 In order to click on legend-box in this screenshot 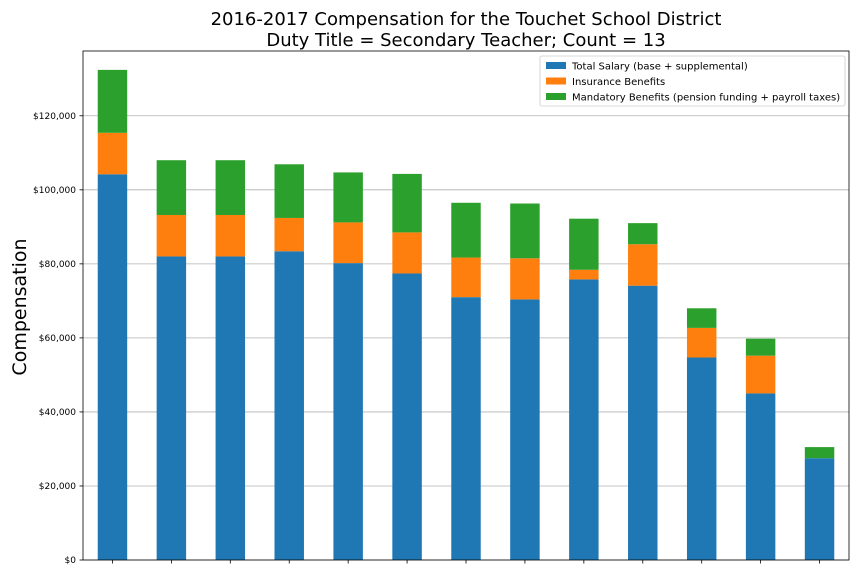, I will do `click(692, 81)`.